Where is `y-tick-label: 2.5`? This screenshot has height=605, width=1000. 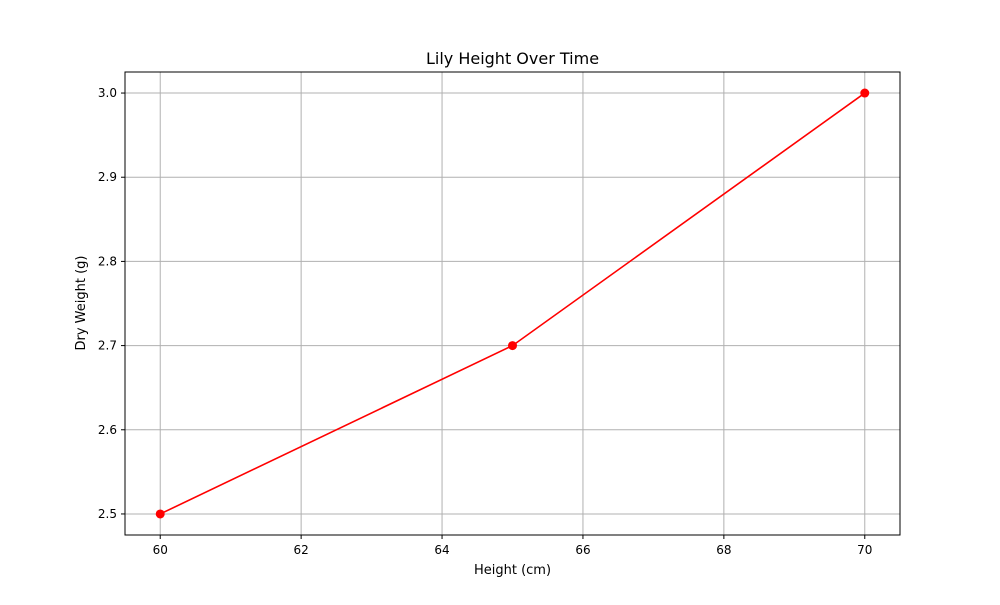 y-tick-label: 2.5 is located at coordinates (107, 514).